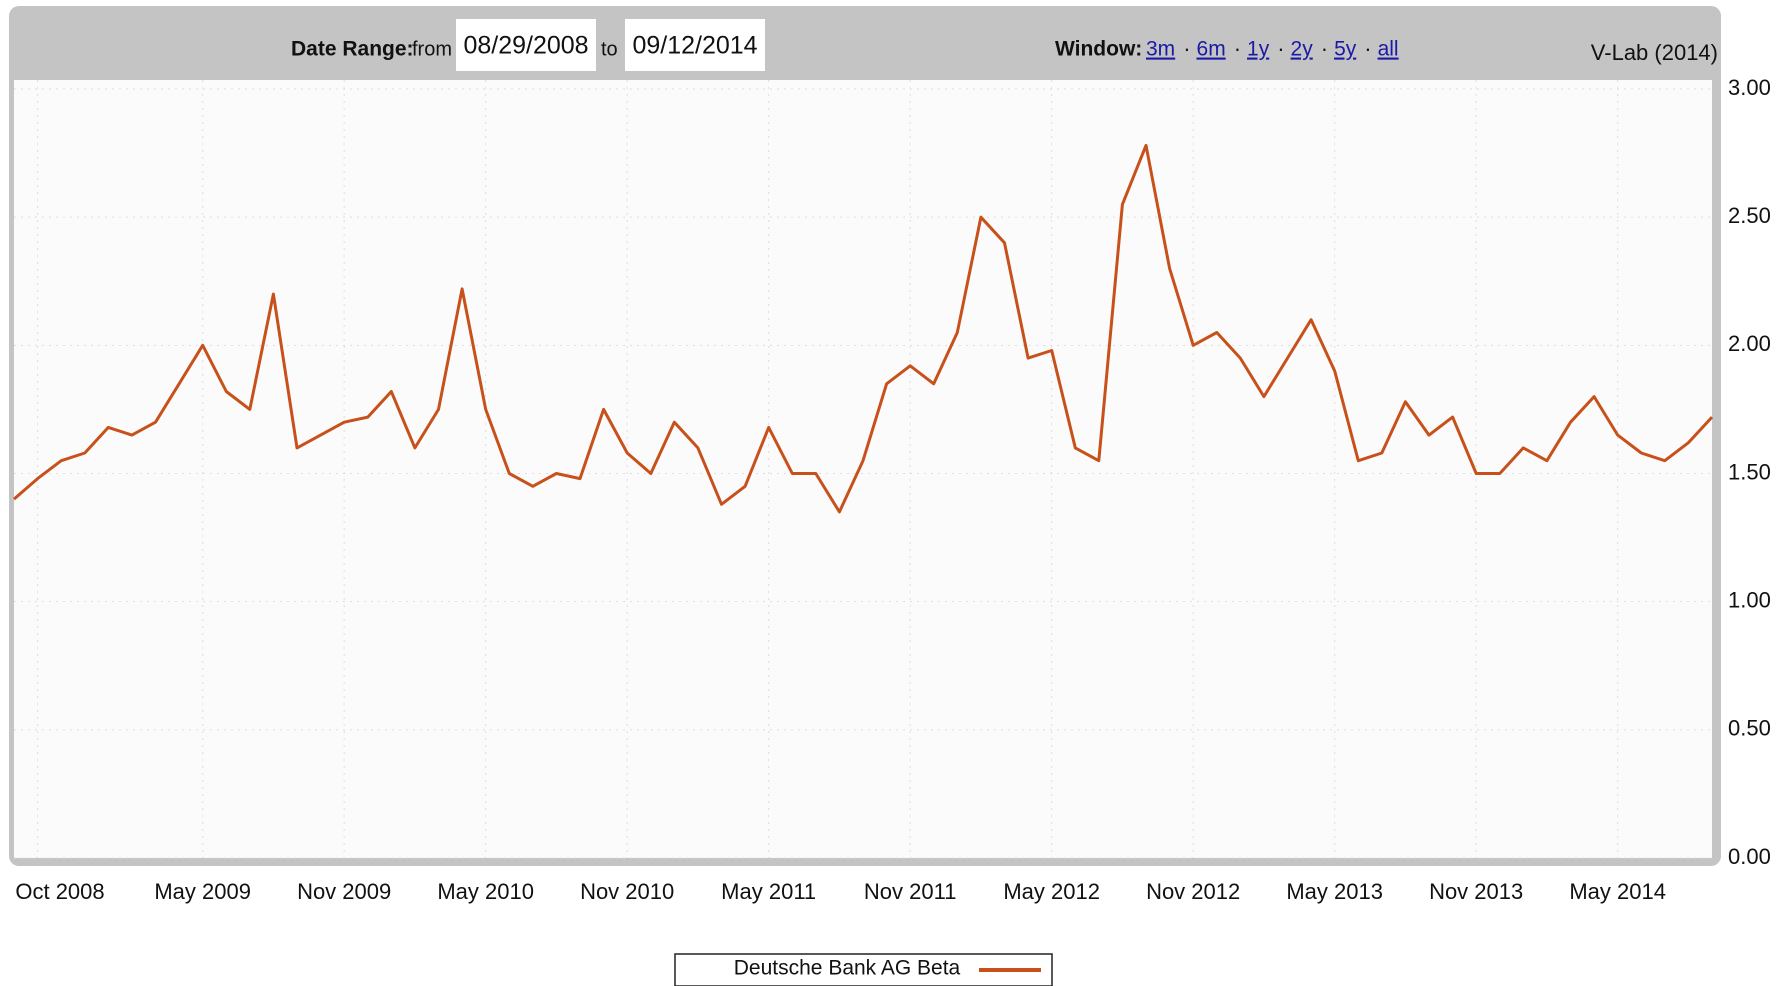 The height and width of the screenshot is (986, 1789). I want to click on x-tick-label: Nov 2010, so click(627, 891).